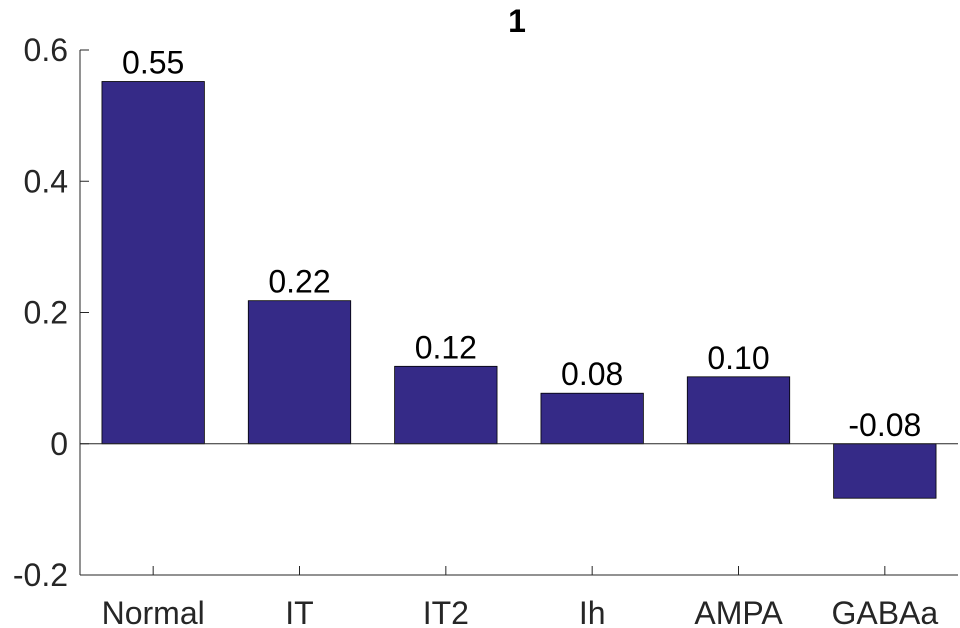  What do you see at coordinates (446, 611) in the screenshot?
I see `x-tick-label-it2: IT2` at bounding box center [446, 611].